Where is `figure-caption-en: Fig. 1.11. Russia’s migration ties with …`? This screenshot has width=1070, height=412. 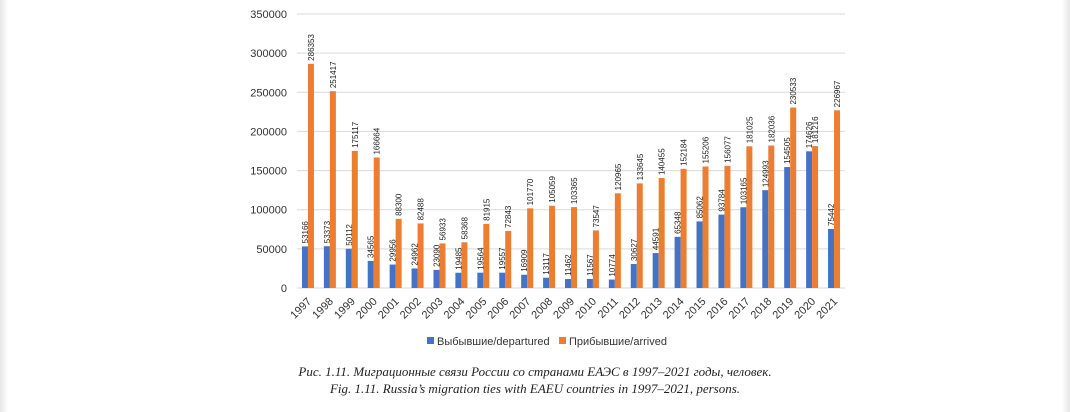 figure-caption-en: Fig. 1.11. Russia’s migration ties with … is located at coordinates (535, 388).